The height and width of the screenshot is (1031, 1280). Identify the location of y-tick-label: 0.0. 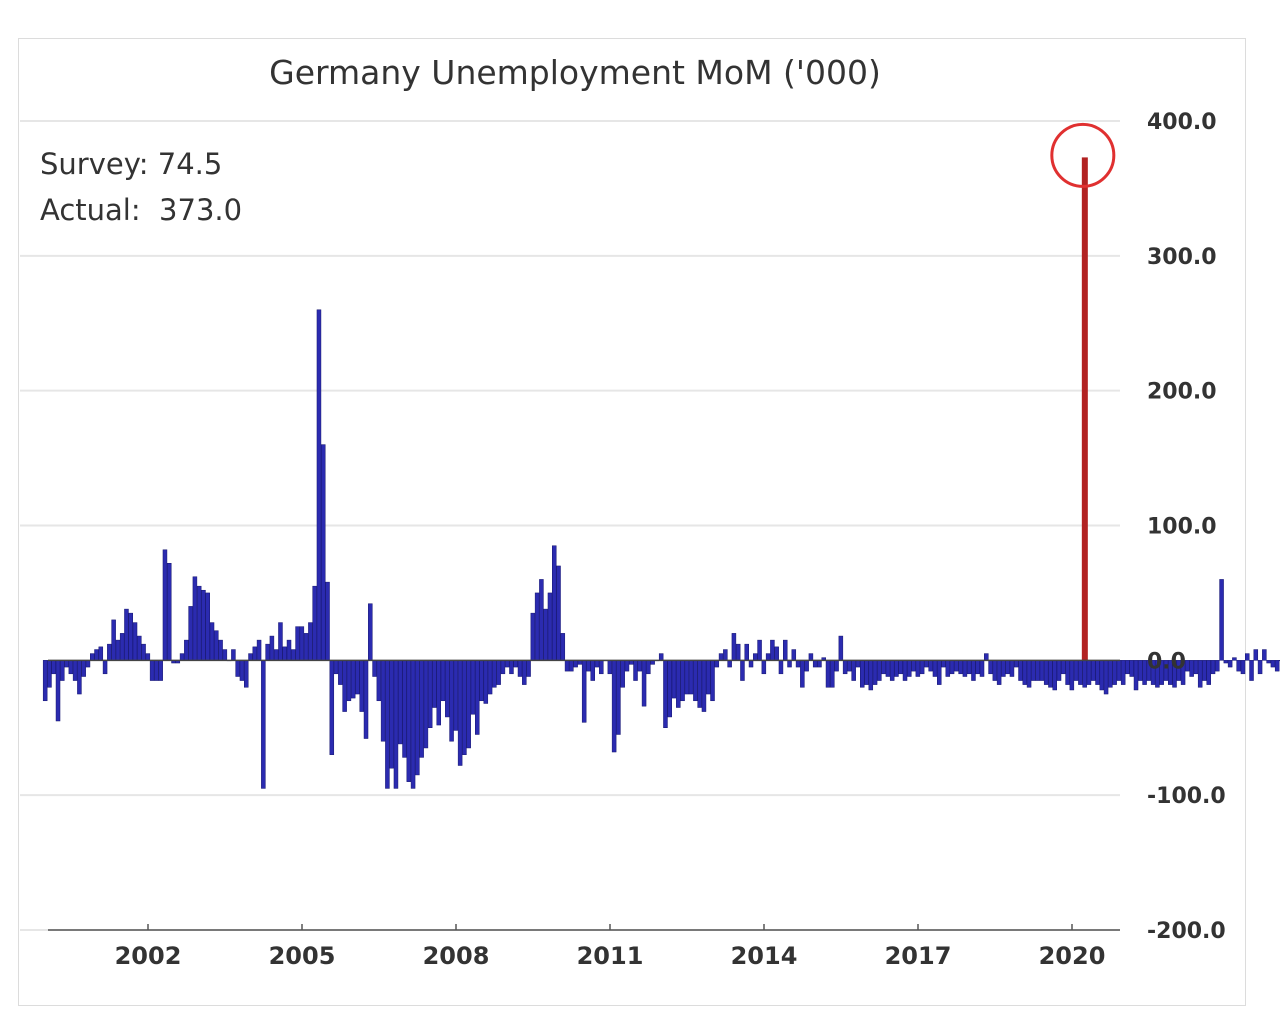
(1166, 661).